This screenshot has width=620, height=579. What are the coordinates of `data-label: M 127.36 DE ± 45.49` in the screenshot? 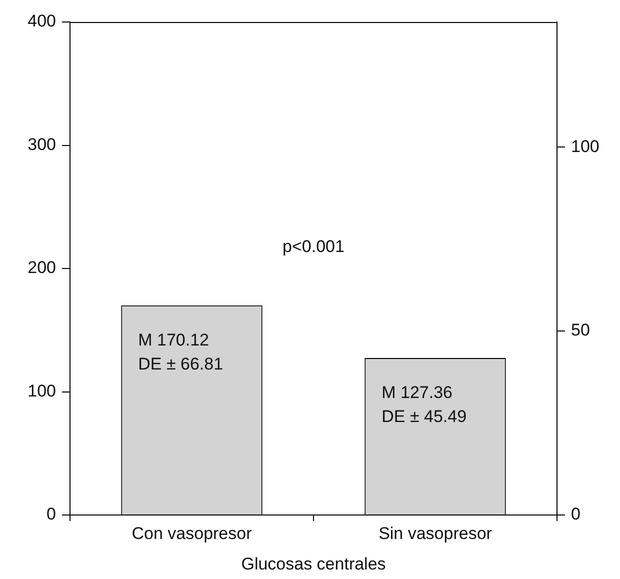 It's located at (424, 404).